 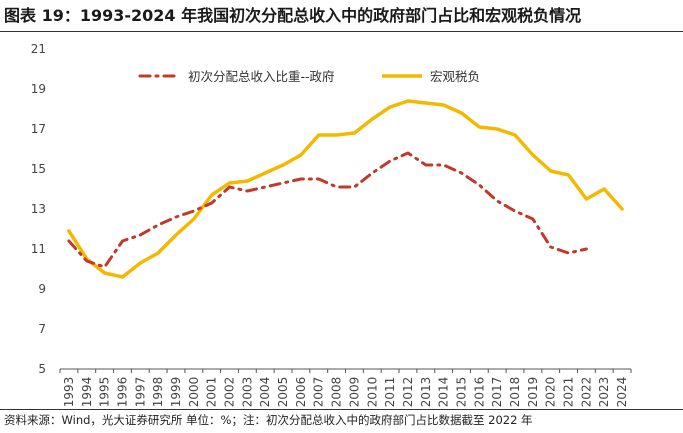 I want to click on x-tick-label: 2006, so click(x=301, y=392).